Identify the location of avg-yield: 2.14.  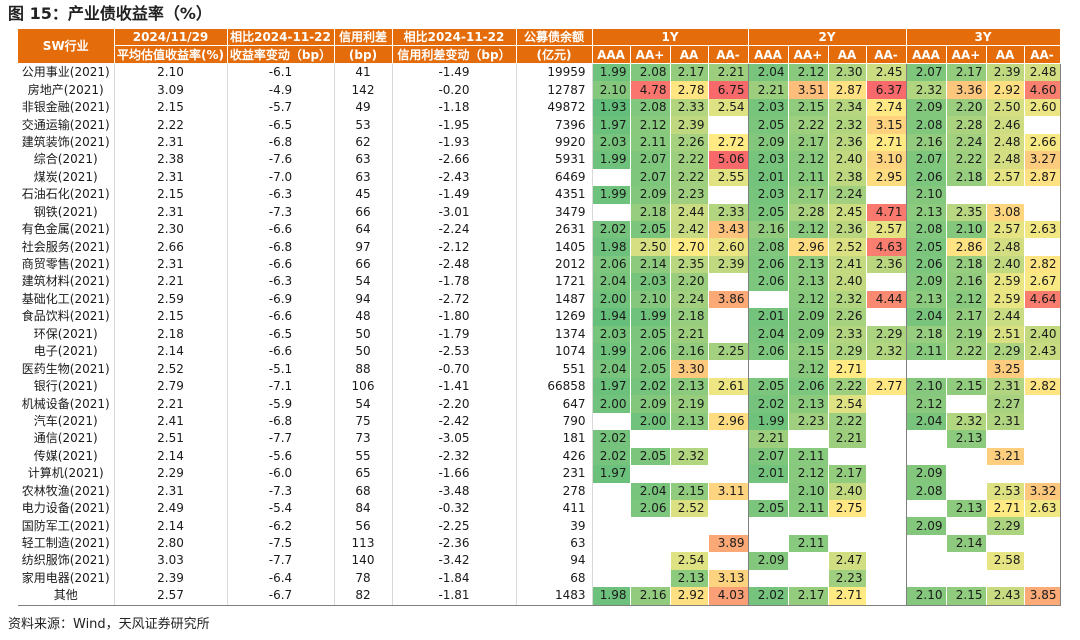
(171, 456).